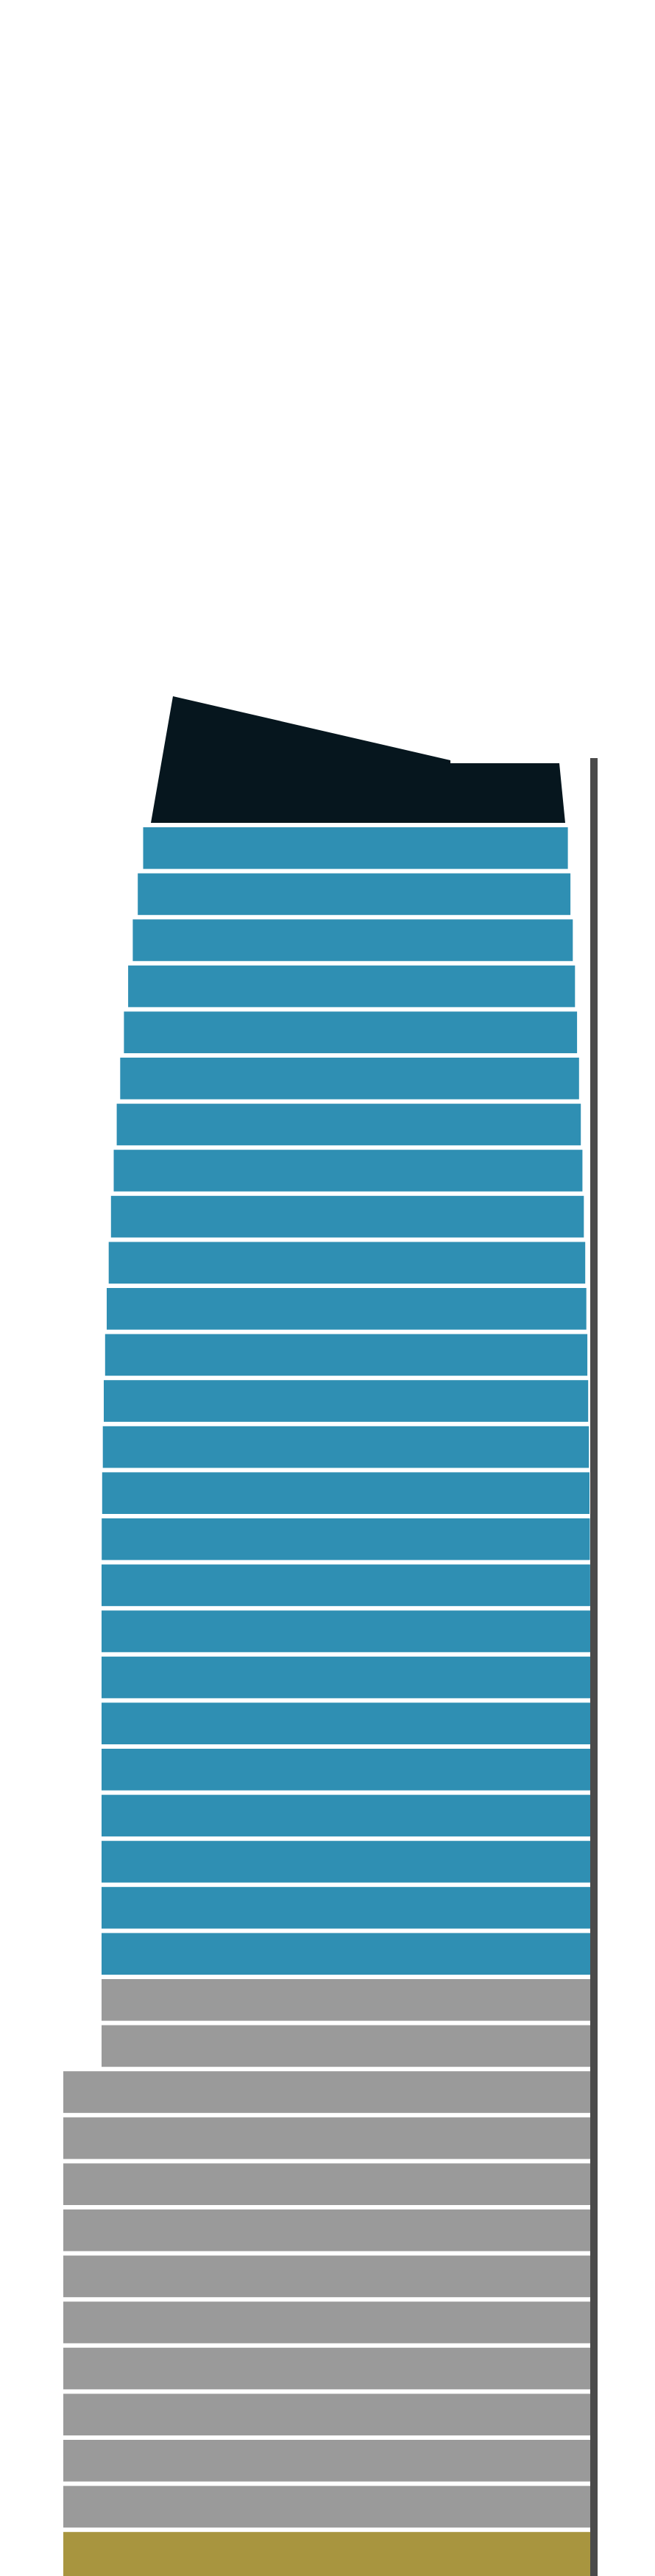 The width and height of the screenshot is (655, 2576). I want to click on crown-section, so click(358, 759).